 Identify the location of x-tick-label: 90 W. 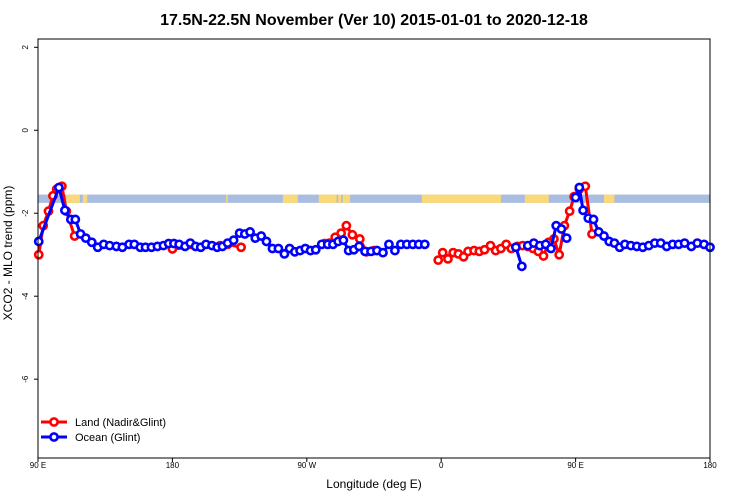
(306, 465).